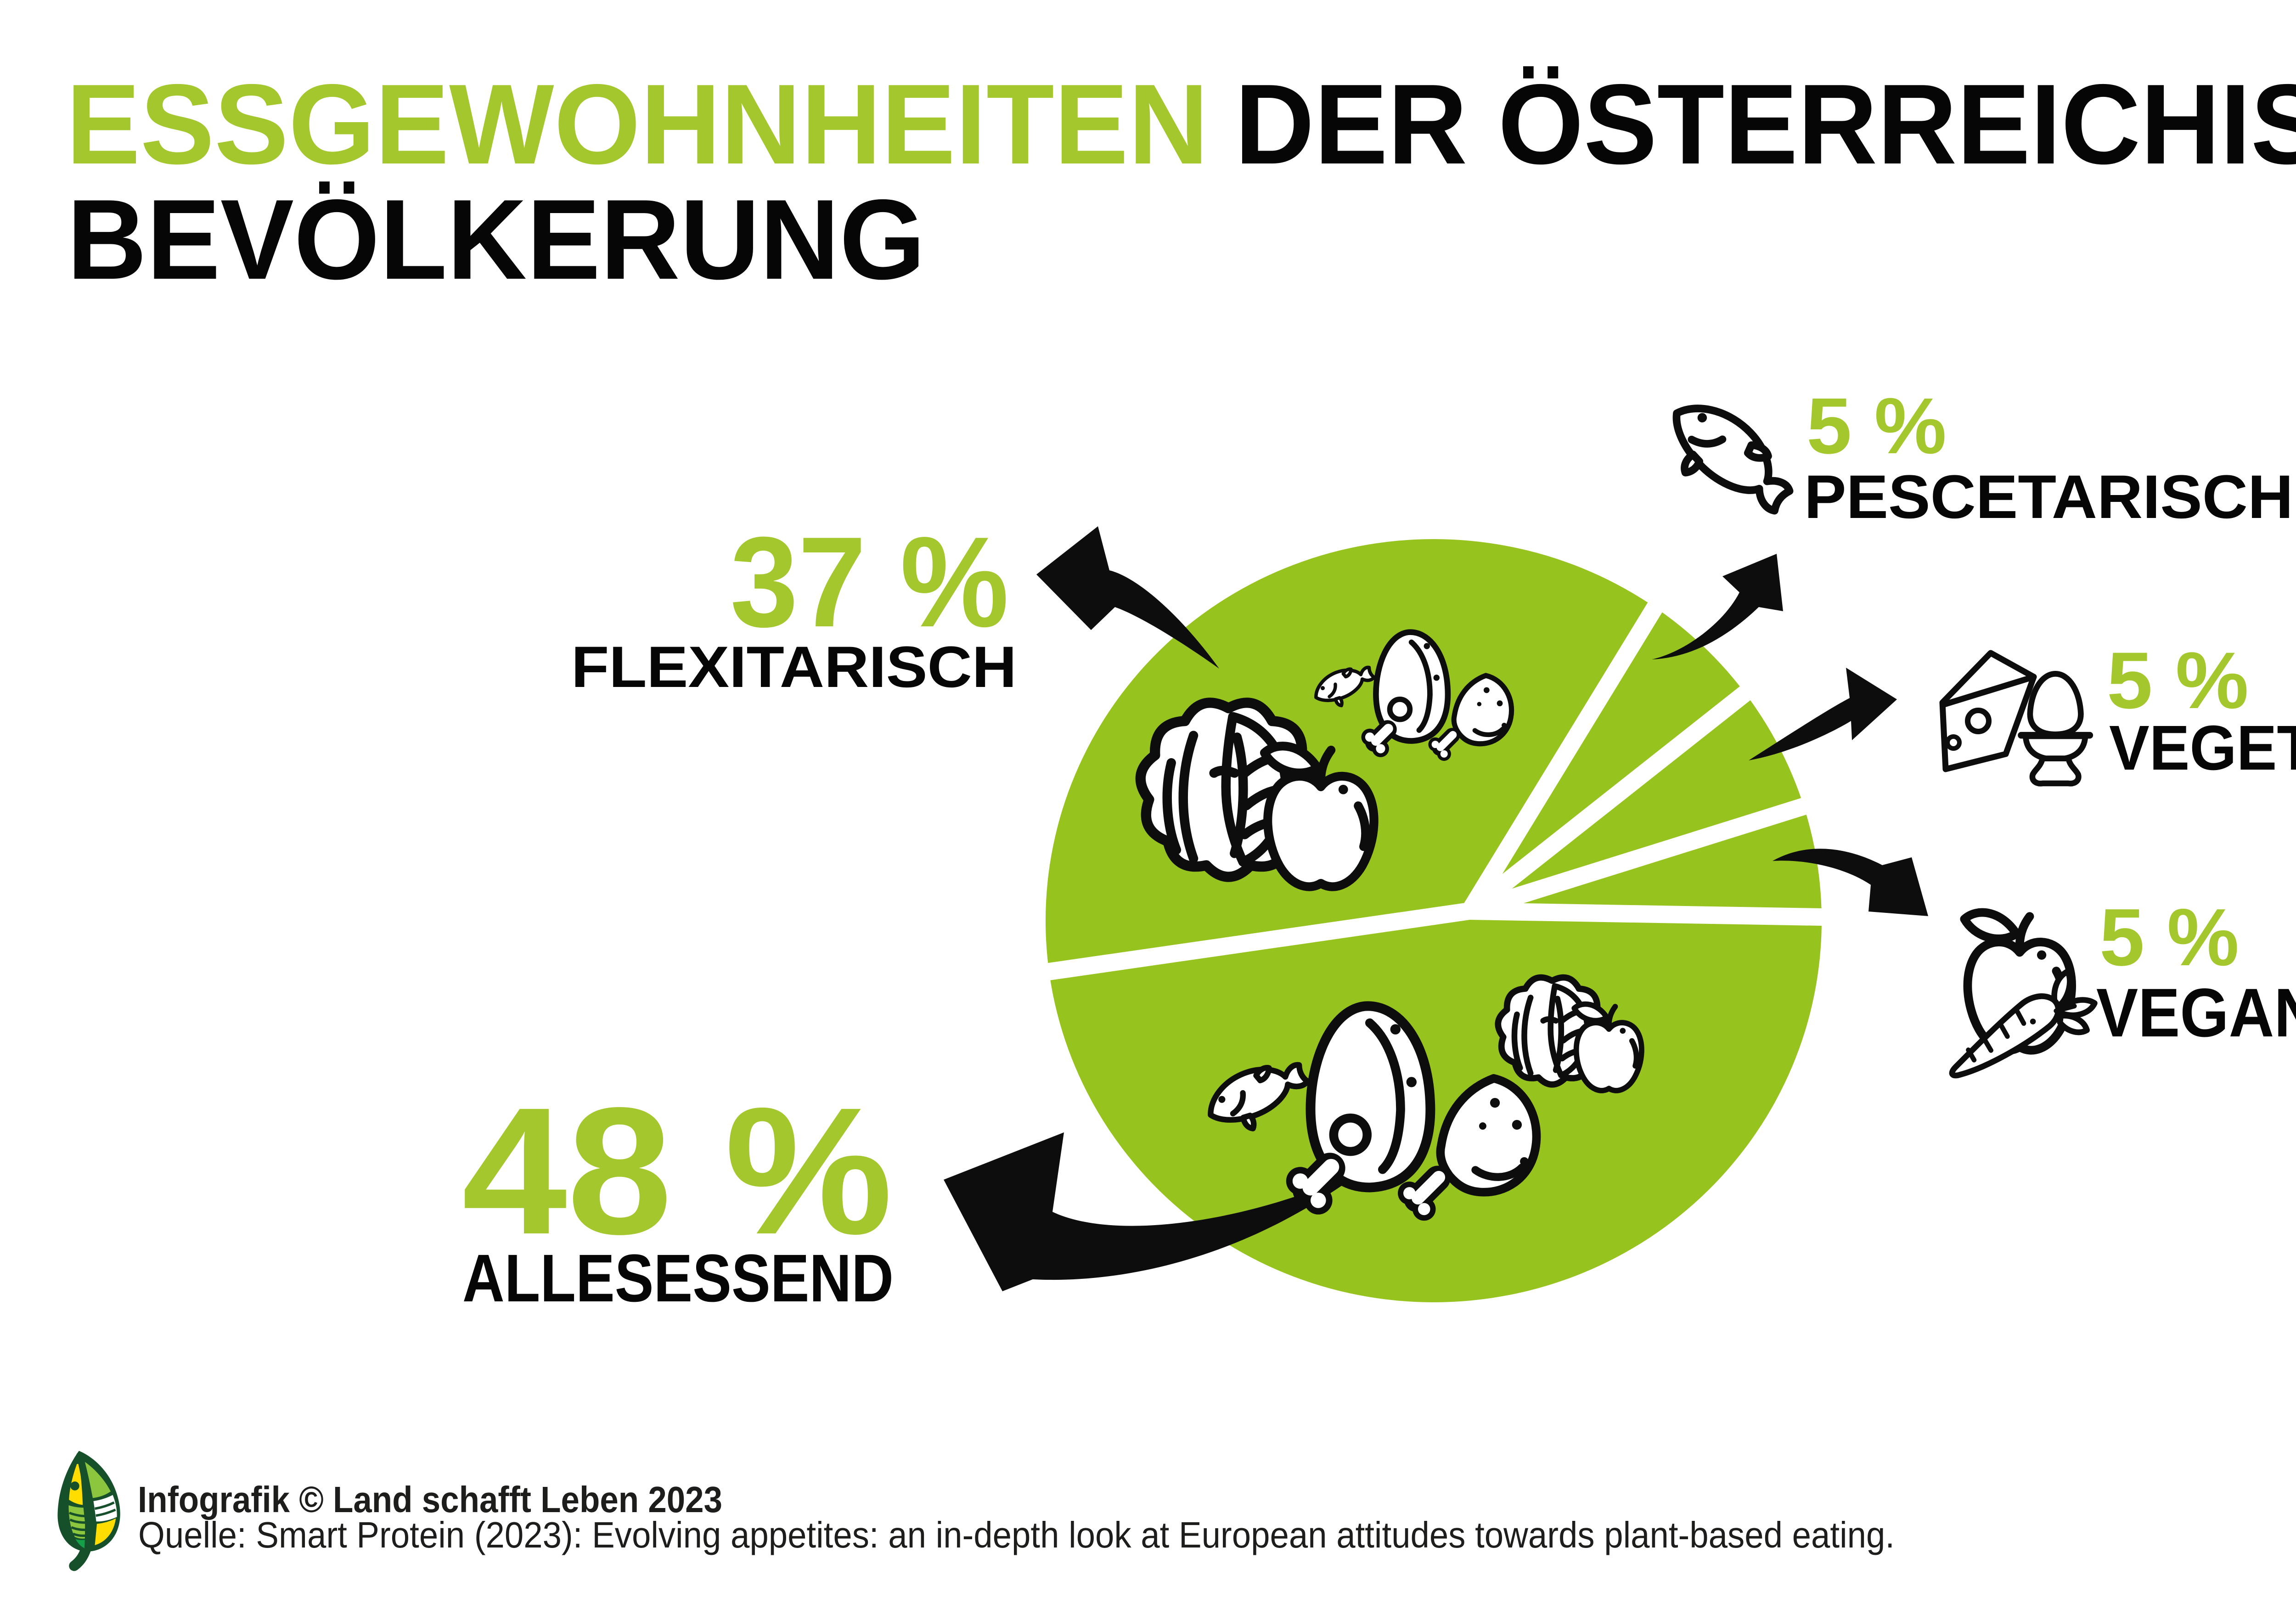 This screenshot has width=2296, height=1615. I want to click on svg-text: DER ÖSTERREICHISCHEN, so click(1765, 124).